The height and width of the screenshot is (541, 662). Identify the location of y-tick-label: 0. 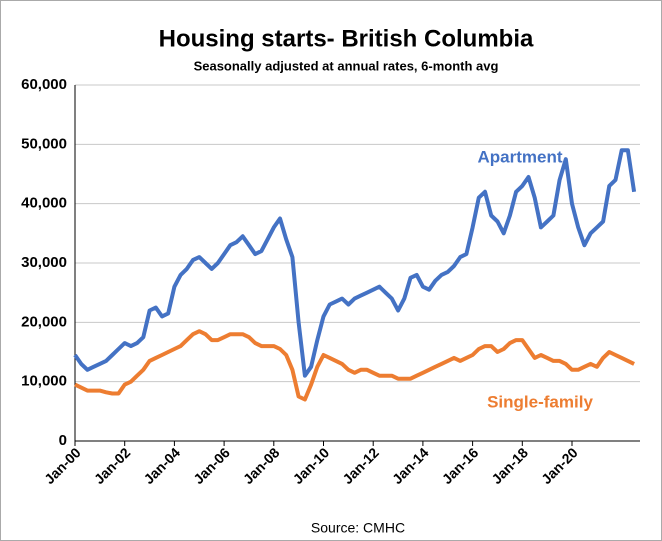
(63, 440).